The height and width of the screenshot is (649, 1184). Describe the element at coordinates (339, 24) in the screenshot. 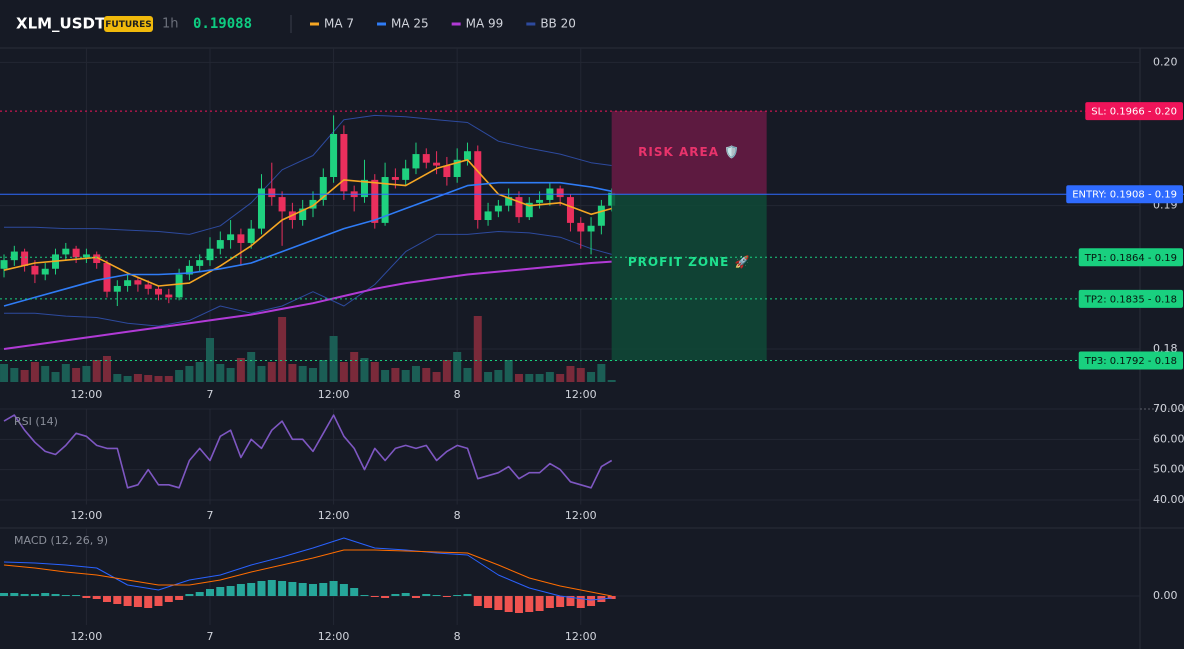

I see `legend-label: MA 7` at that location.